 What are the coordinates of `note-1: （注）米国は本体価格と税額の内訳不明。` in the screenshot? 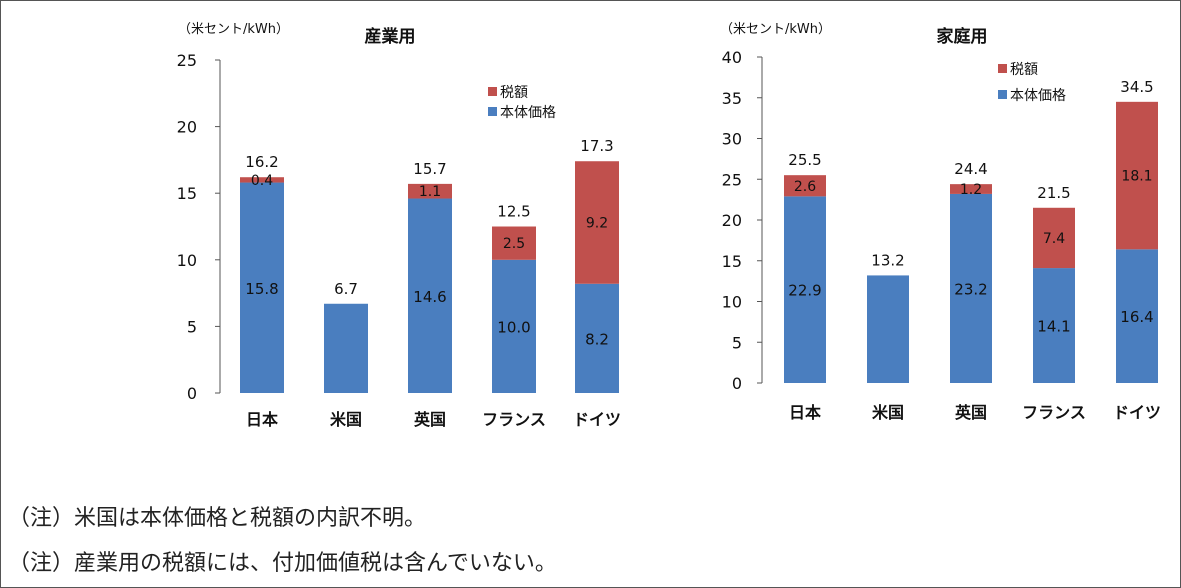 It's located at (217, 518).